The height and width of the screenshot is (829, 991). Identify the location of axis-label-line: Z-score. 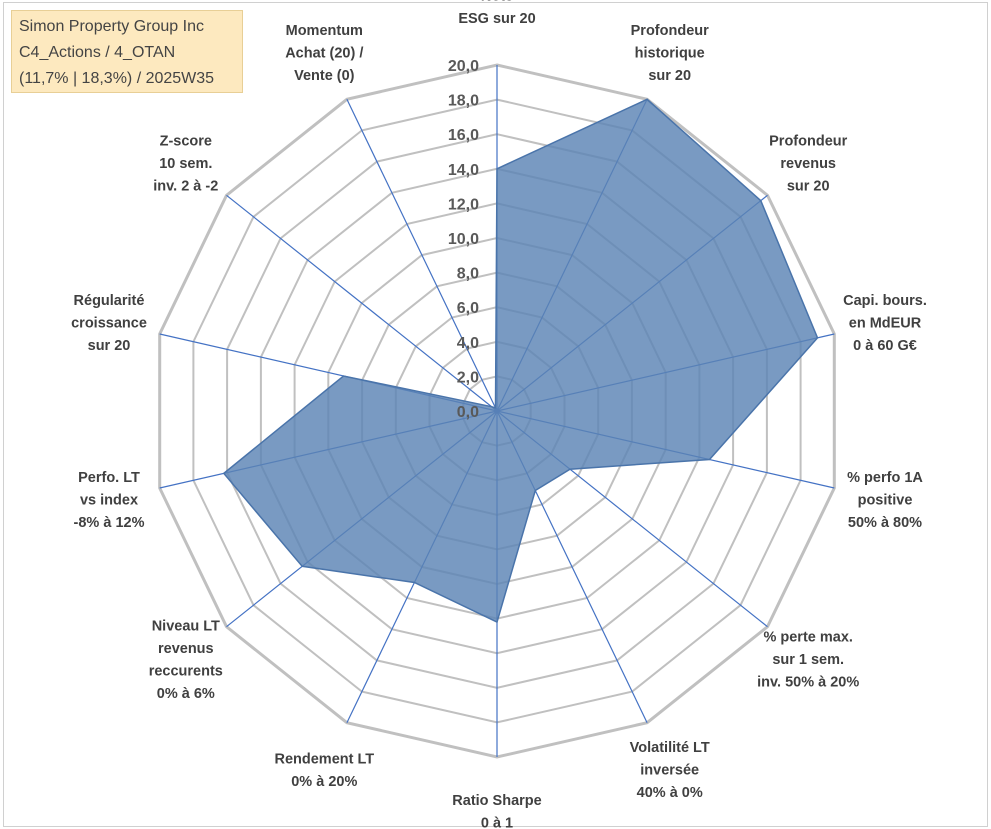
(186, 141).